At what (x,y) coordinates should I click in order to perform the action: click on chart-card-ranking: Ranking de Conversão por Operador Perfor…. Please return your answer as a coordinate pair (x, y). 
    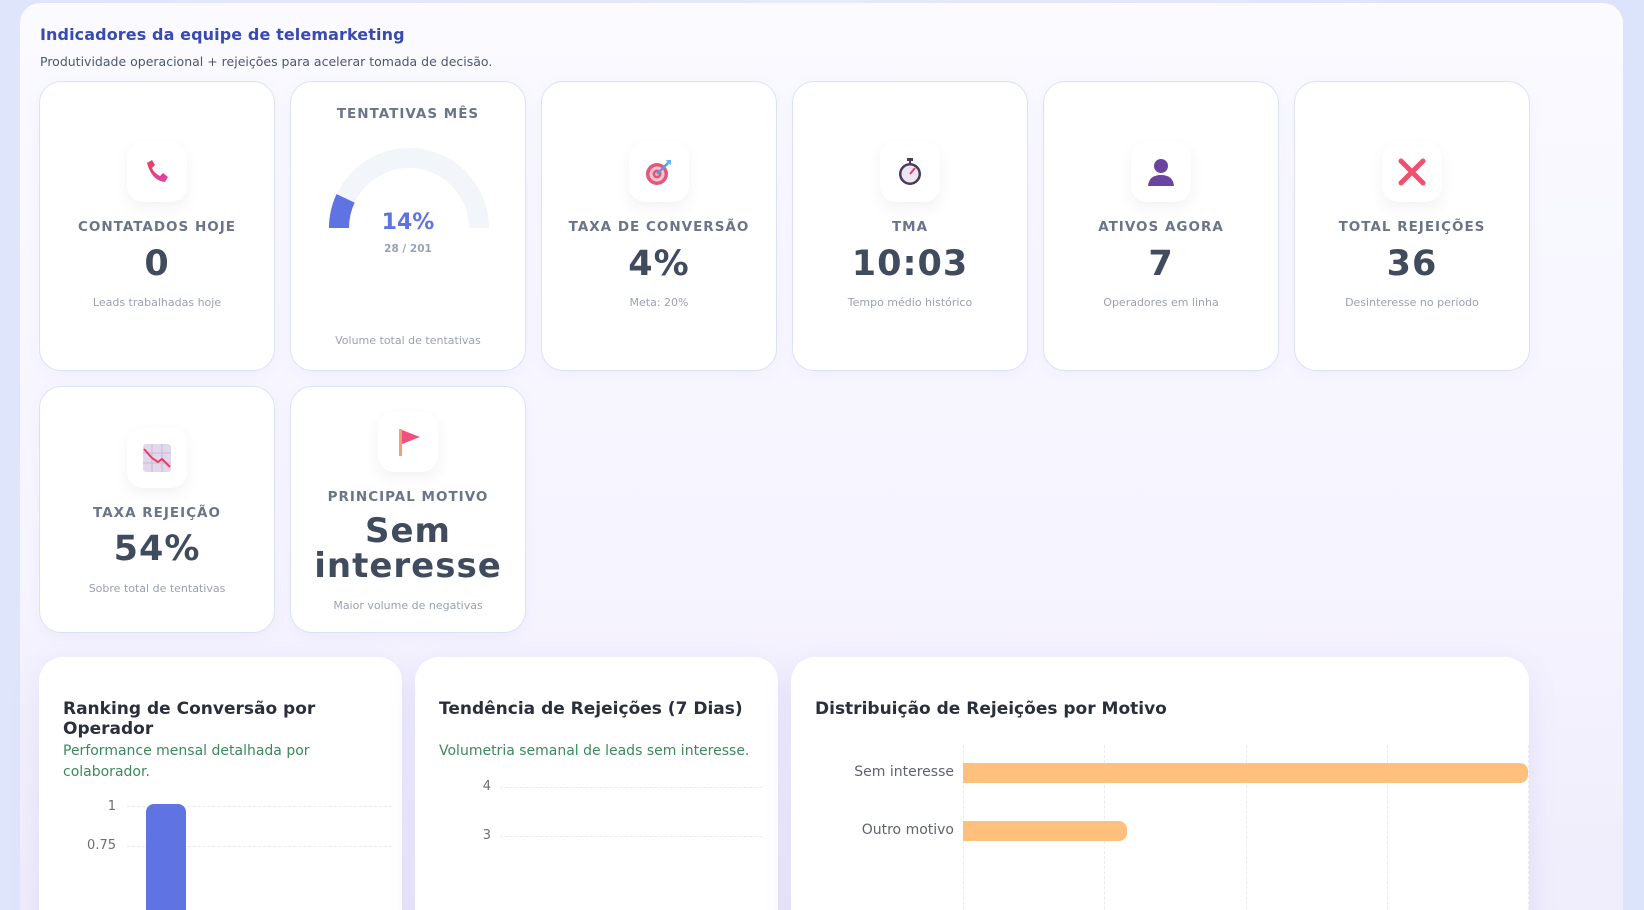
    Looking at the image, I should click on (220, 783).